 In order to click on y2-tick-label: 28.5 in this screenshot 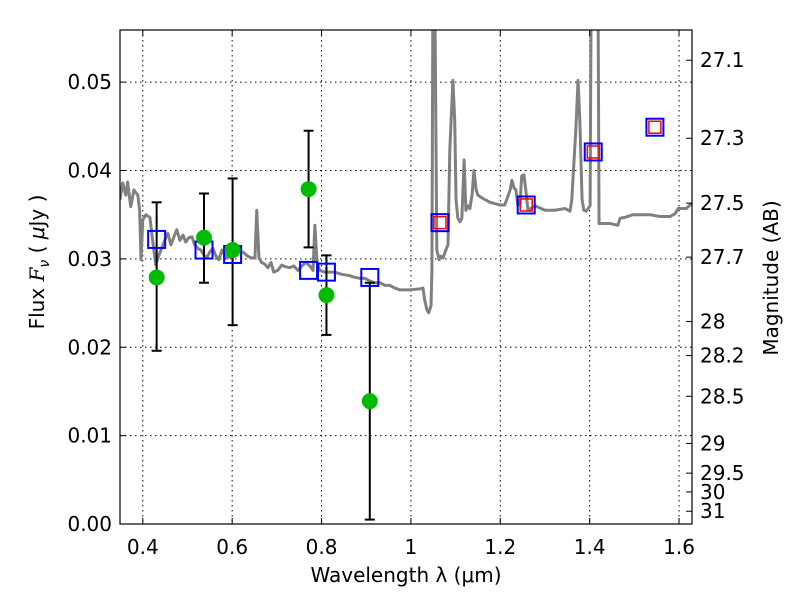, I will do `click(722, 396)`.